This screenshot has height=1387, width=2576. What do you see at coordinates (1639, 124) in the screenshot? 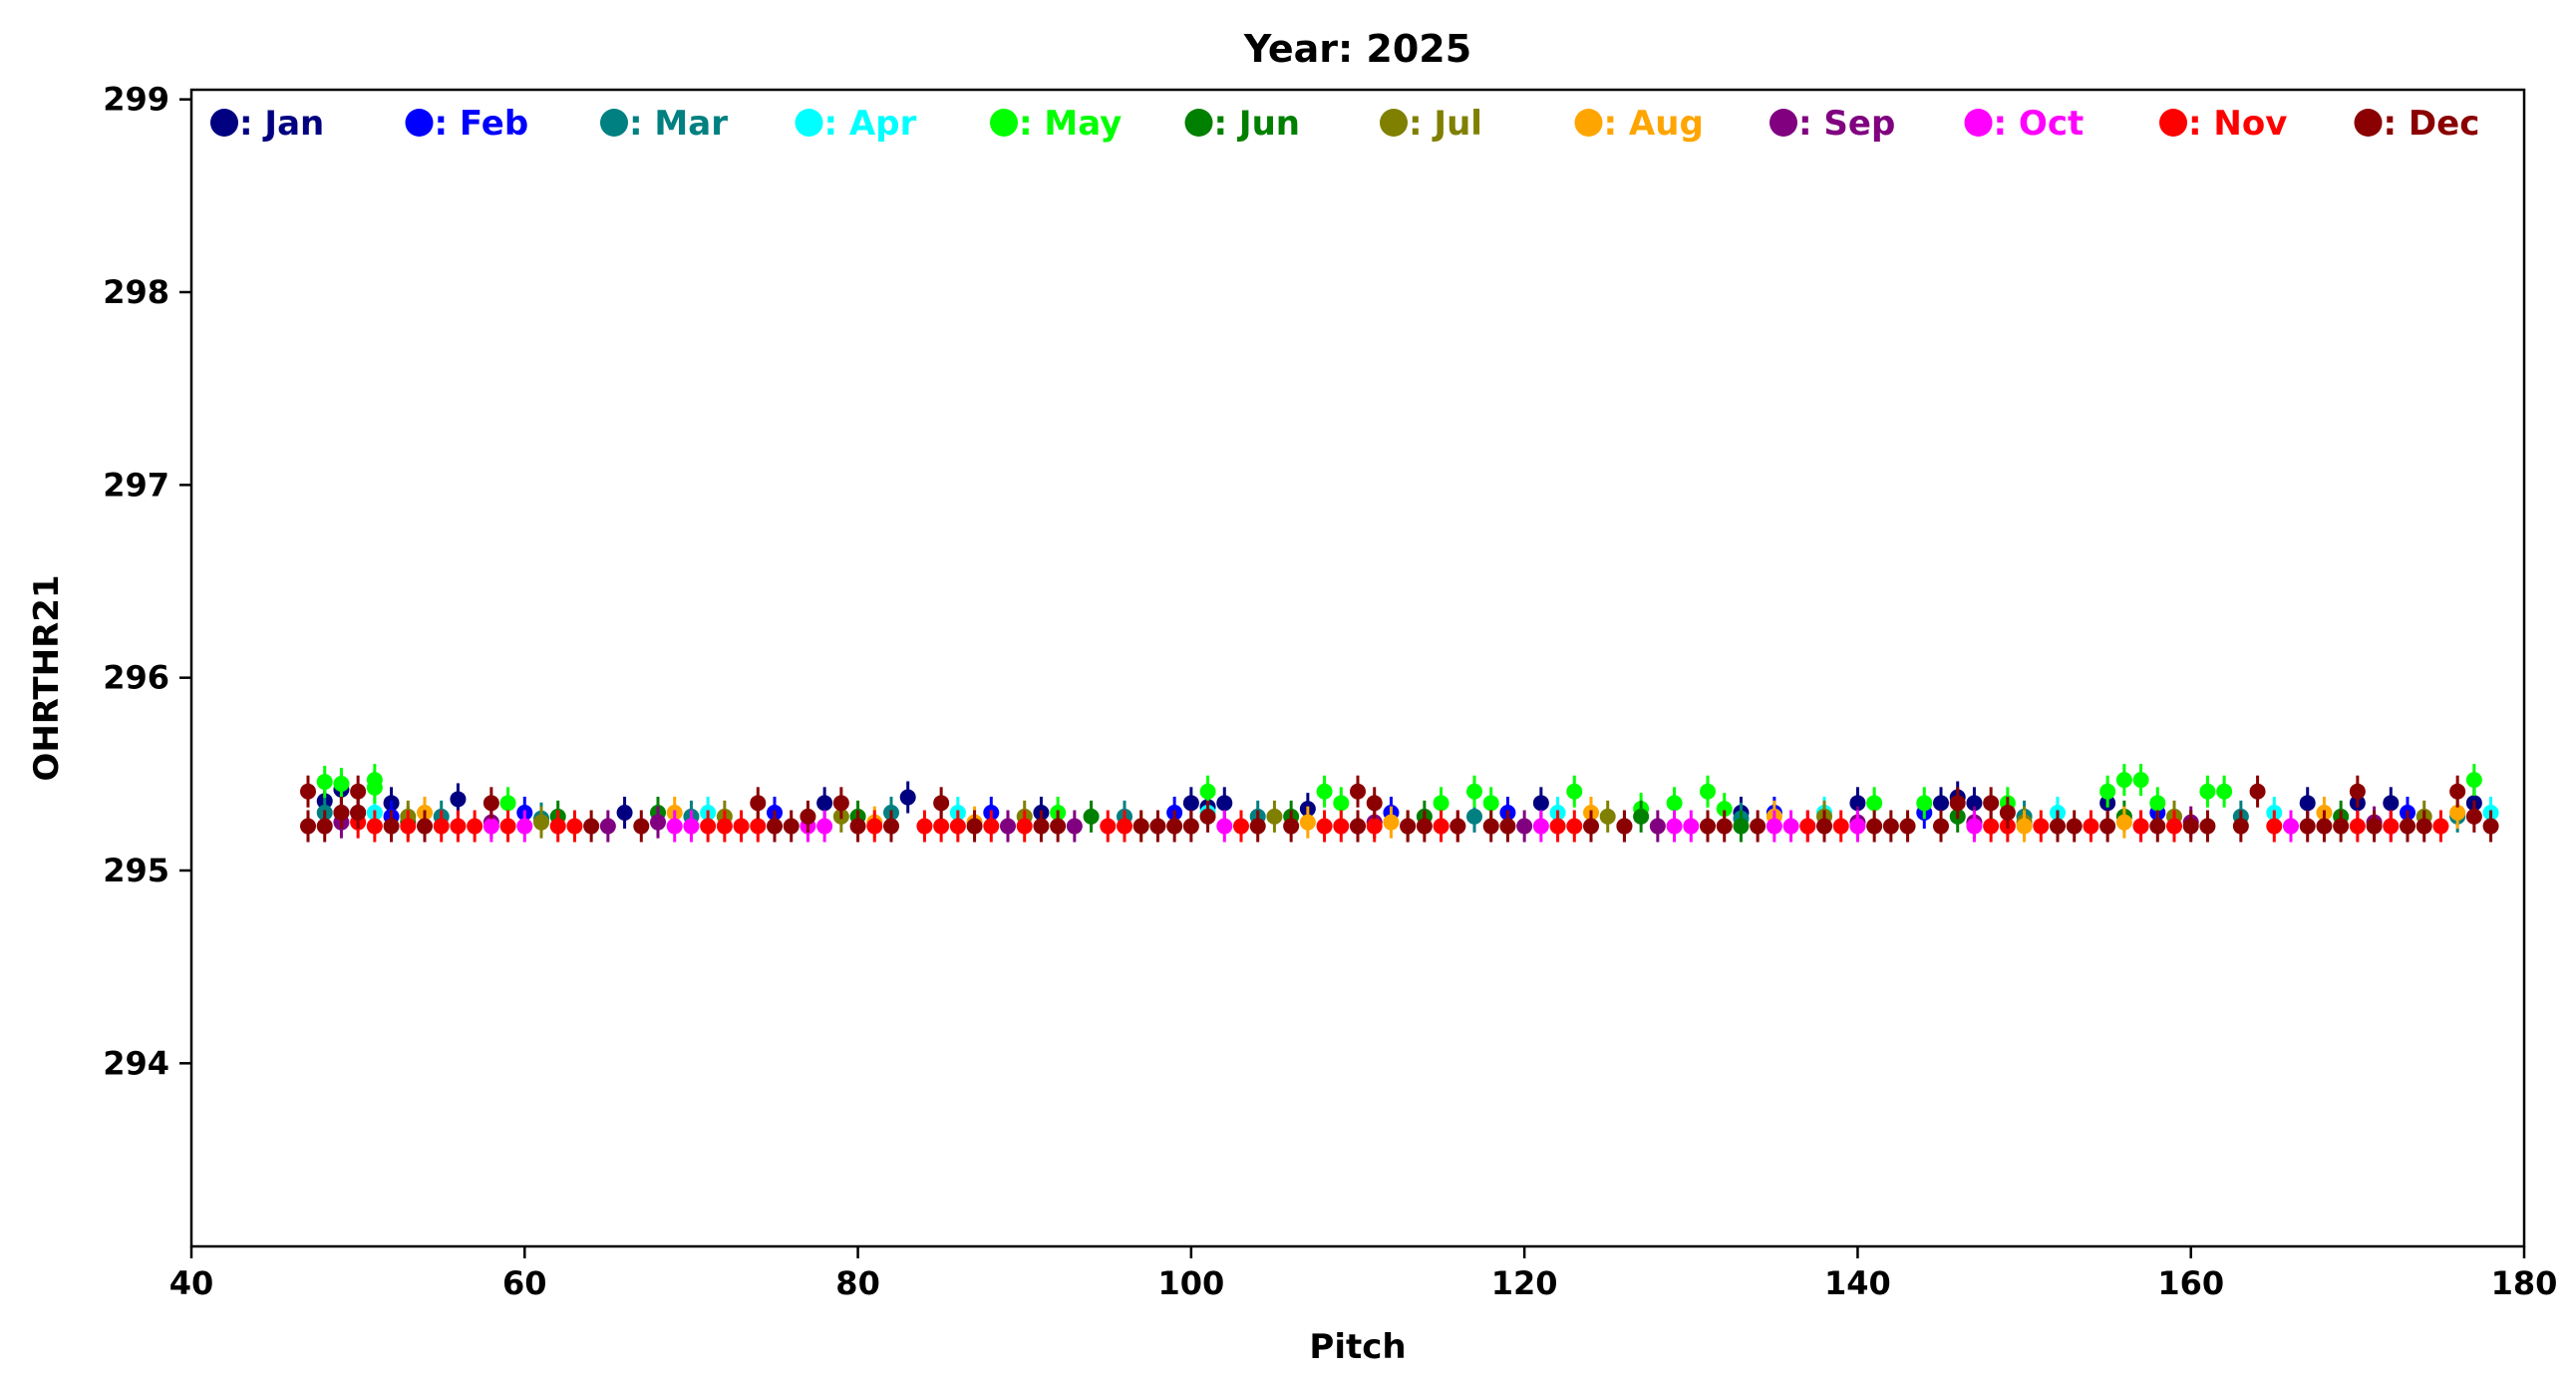
I see `legend-item-8: : Aug` at bounding box center [1639, 124].